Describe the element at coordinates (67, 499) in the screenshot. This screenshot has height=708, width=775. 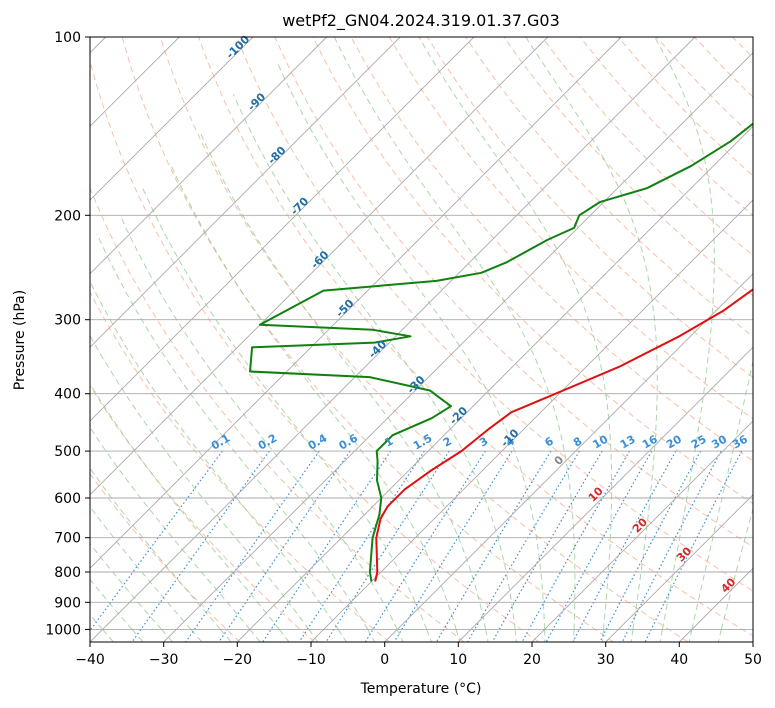
I see `y-tick-label: 600` at that location.